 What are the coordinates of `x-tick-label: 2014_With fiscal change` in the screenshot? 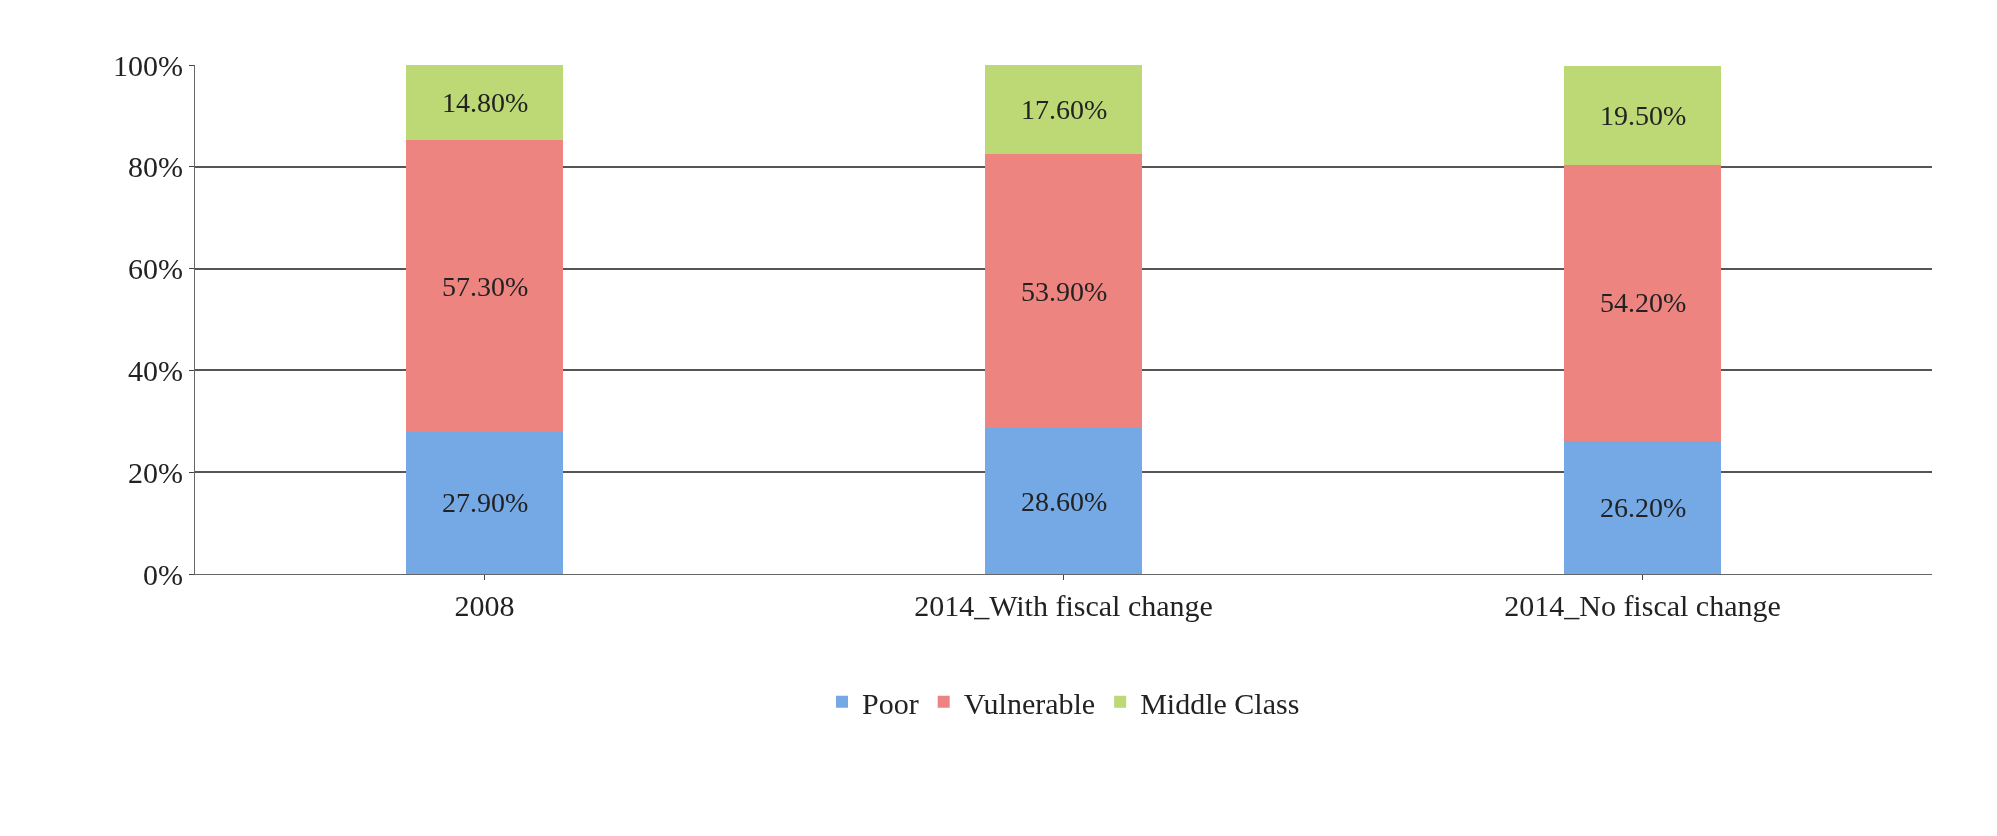 It's located at (1063, 605).